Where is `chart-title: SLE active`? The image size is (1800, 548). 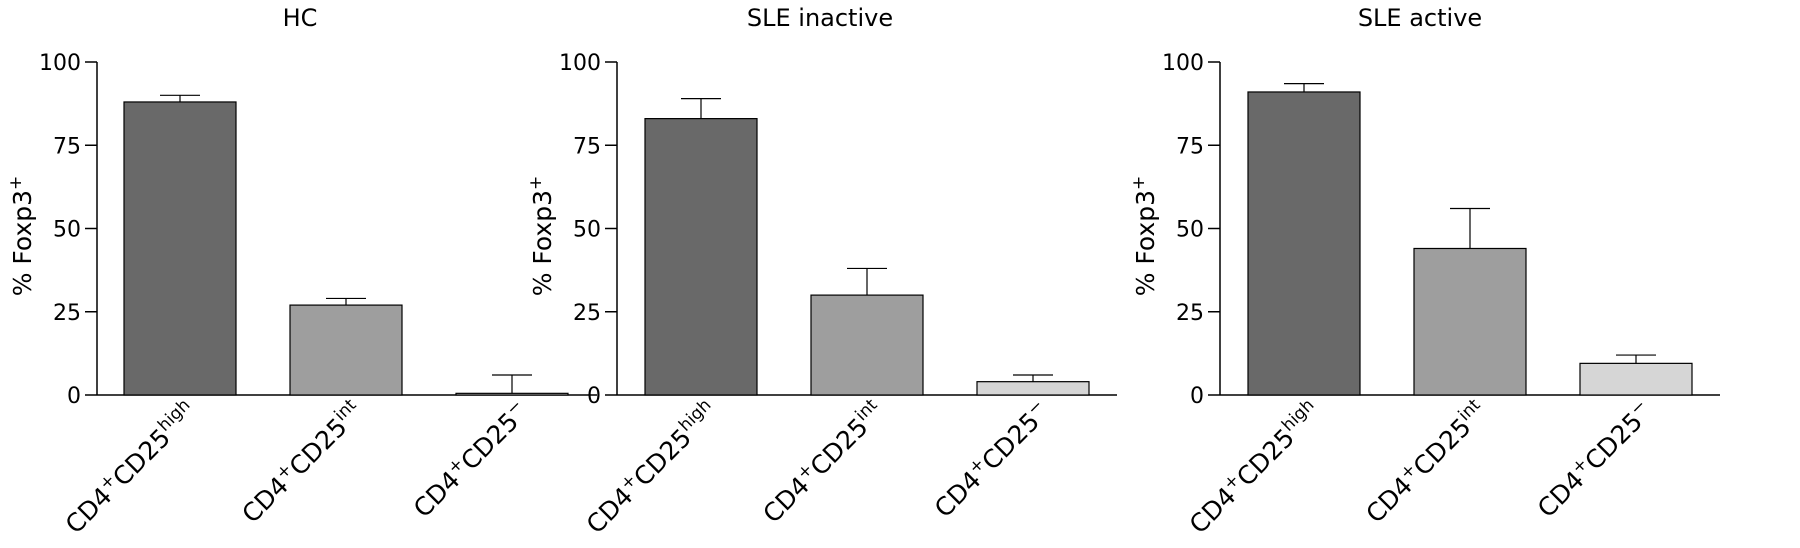
chart-title: SLE active is located at coordinates (1420, 18).